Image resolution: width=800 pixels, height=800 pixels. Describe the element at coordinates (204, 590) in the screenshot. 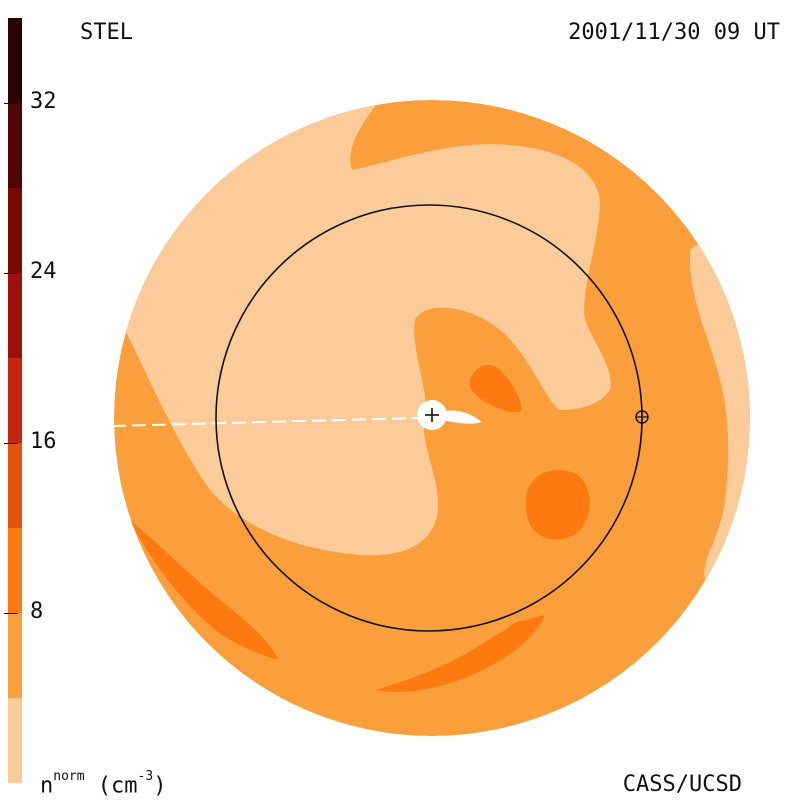

I see `enhanced-band-southwest` at that location.